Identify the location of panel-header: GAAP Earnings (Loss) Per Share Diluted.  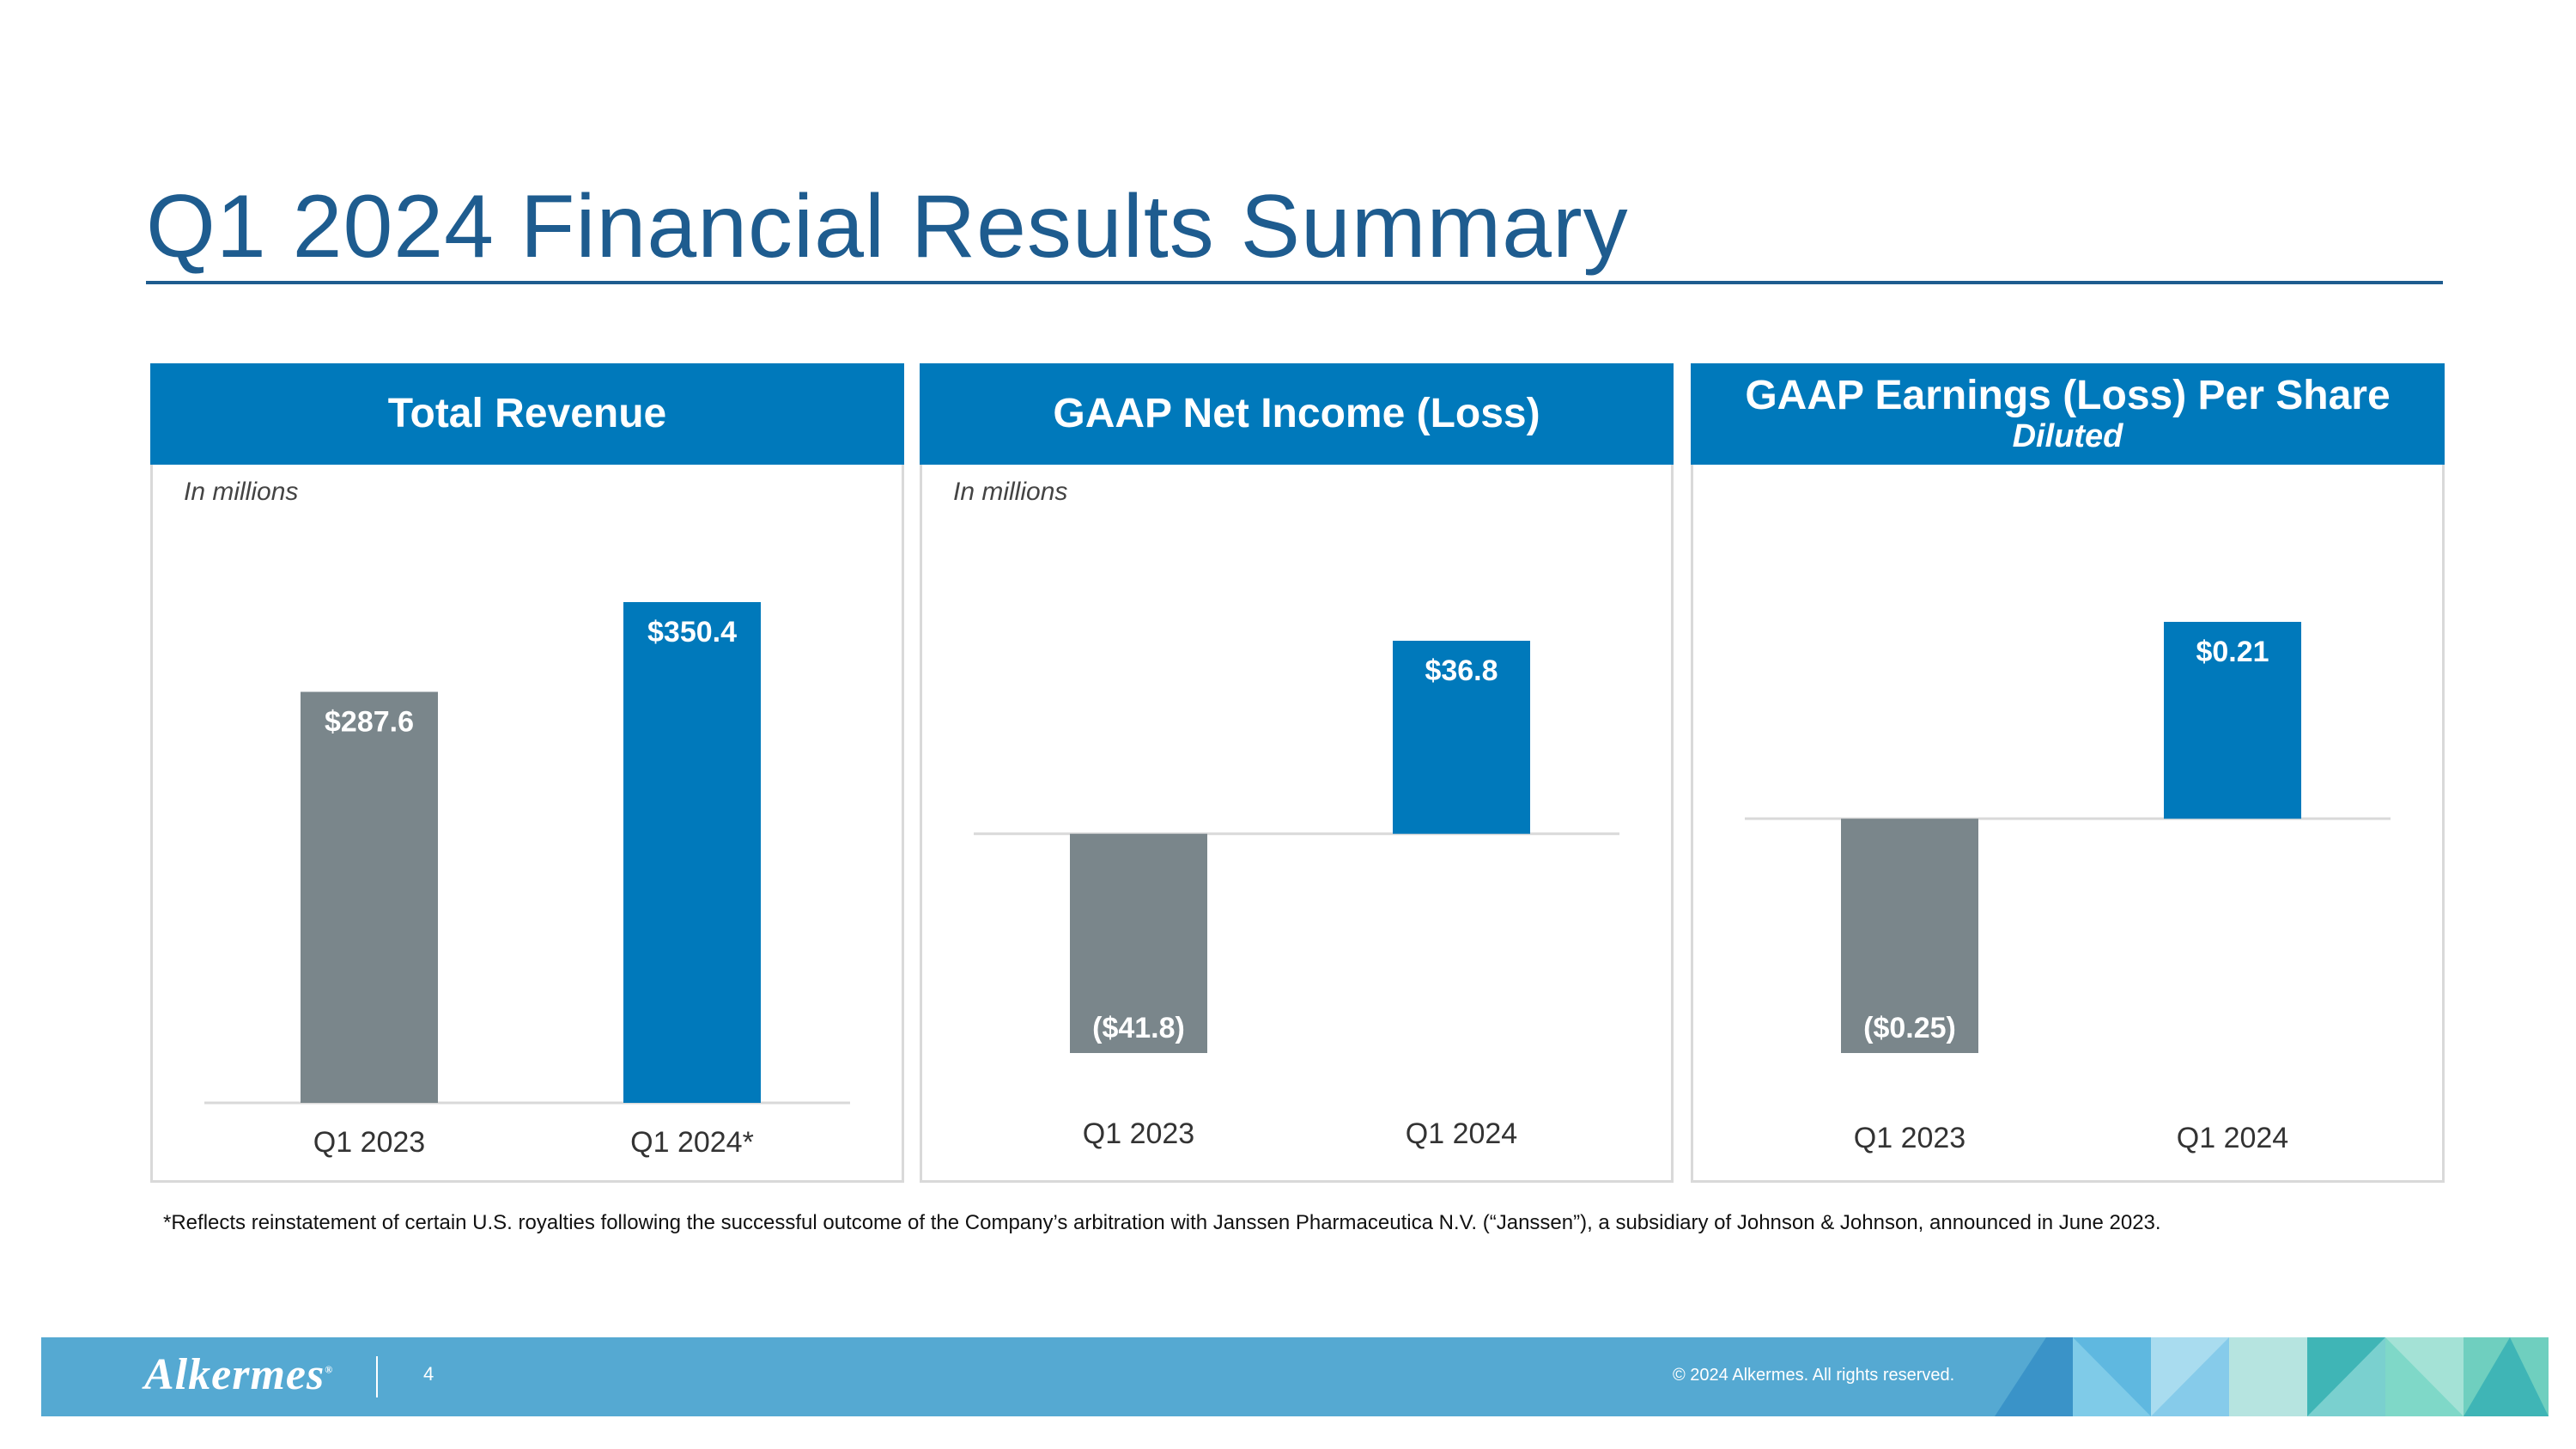
(2068, 414).